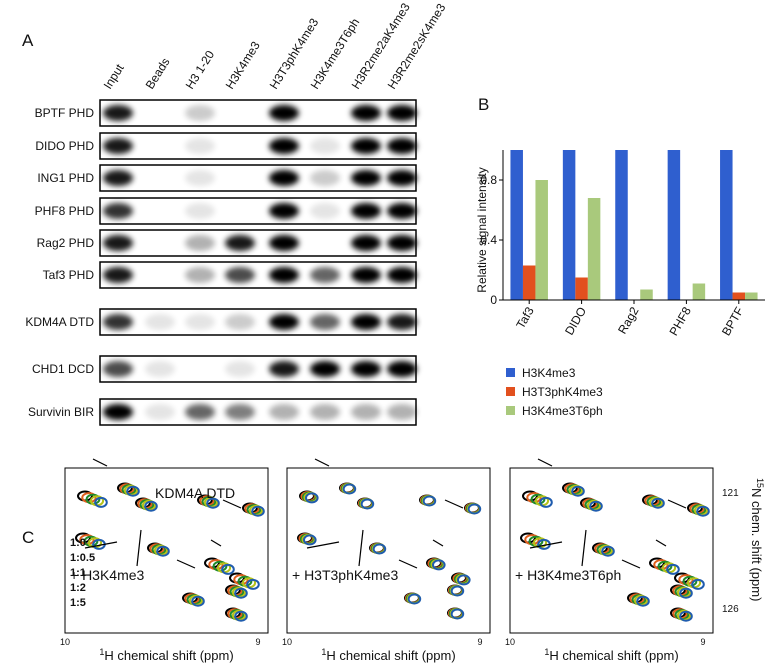  I want to click on ratio-label: 1:2, so click(78, 588).